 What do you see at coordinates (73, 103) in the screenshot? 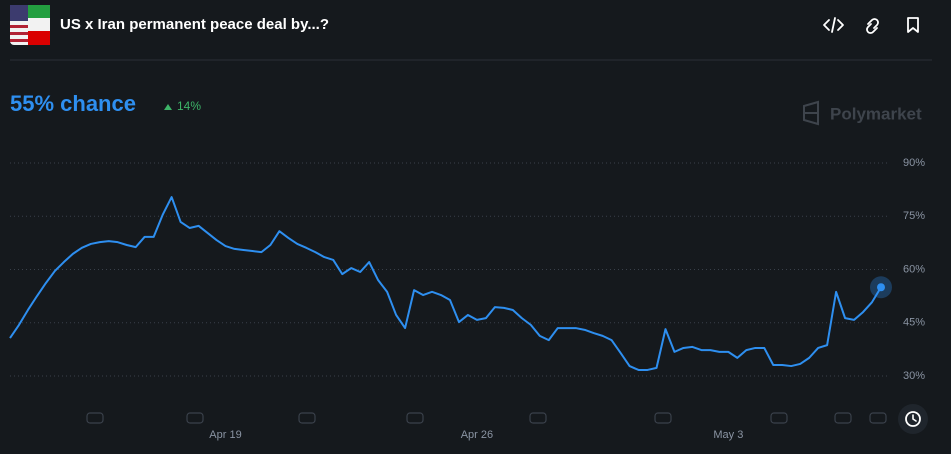
I see `headline: 55% chance` at bounding box center [73, 103].